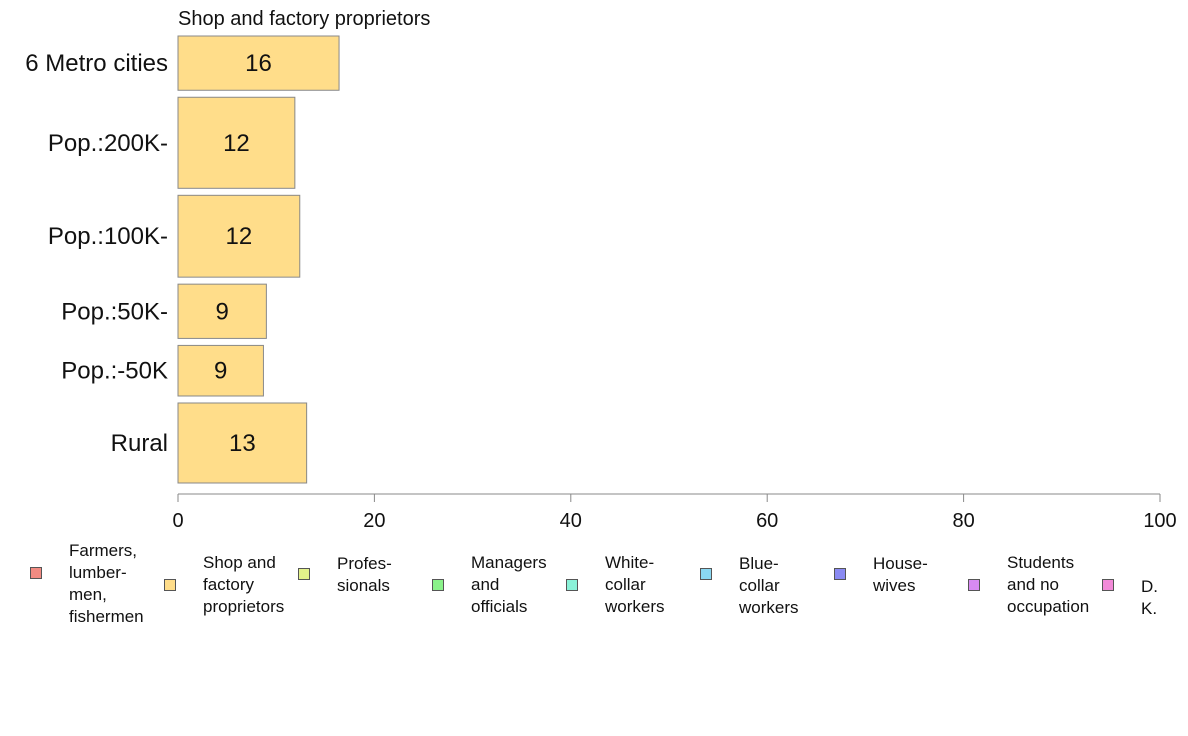 This screenshot has height=736, width=1188. I want to click on legend-label-3: Managers and officials, so click(509, 584).